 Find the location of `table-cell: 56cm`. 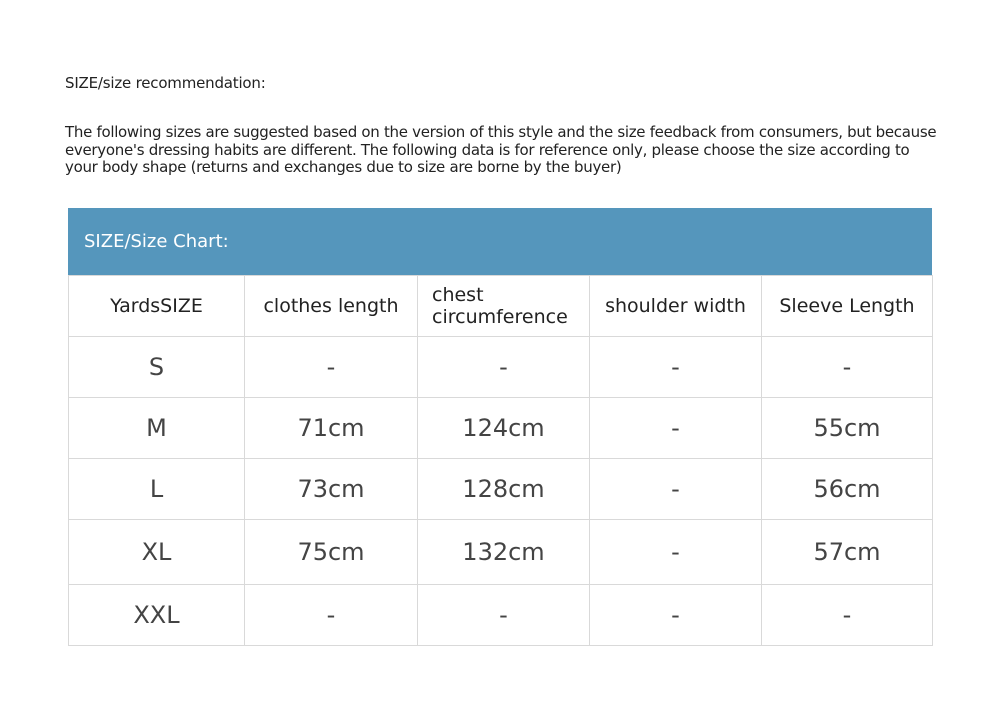

table-cell: 56cm is located at coordinates (847, 489).